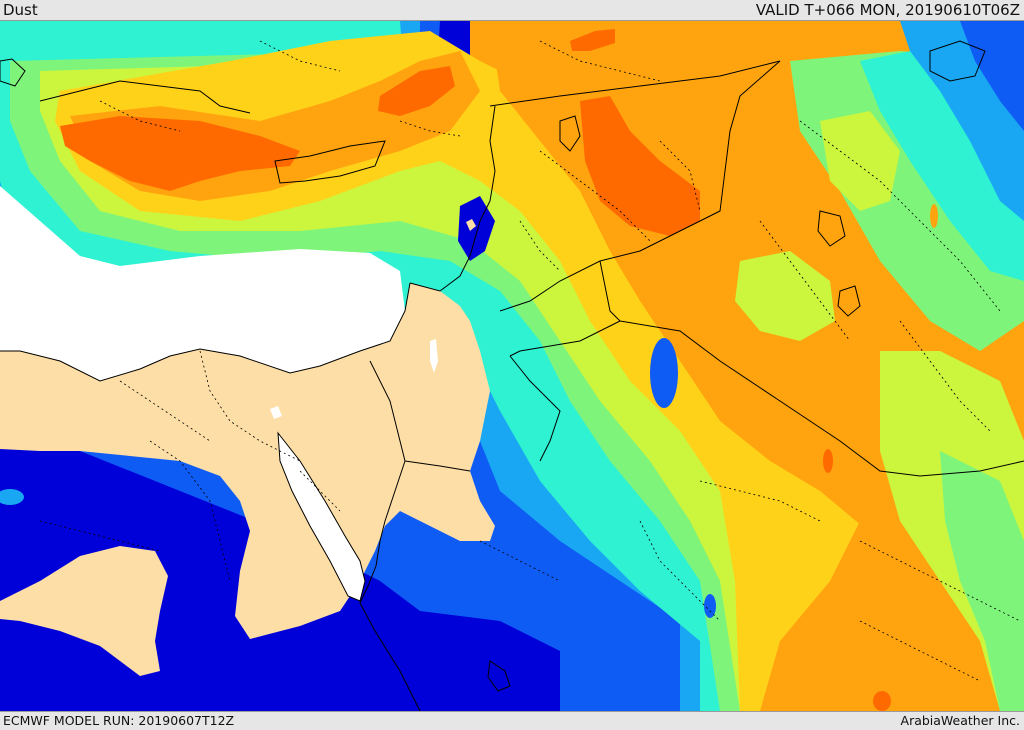 Image resolution: width=1024 pixels, height=730 pixels. Describe the element at coordinates (640, 166) in the screenshot. I see `level-9-iraq` at that location.